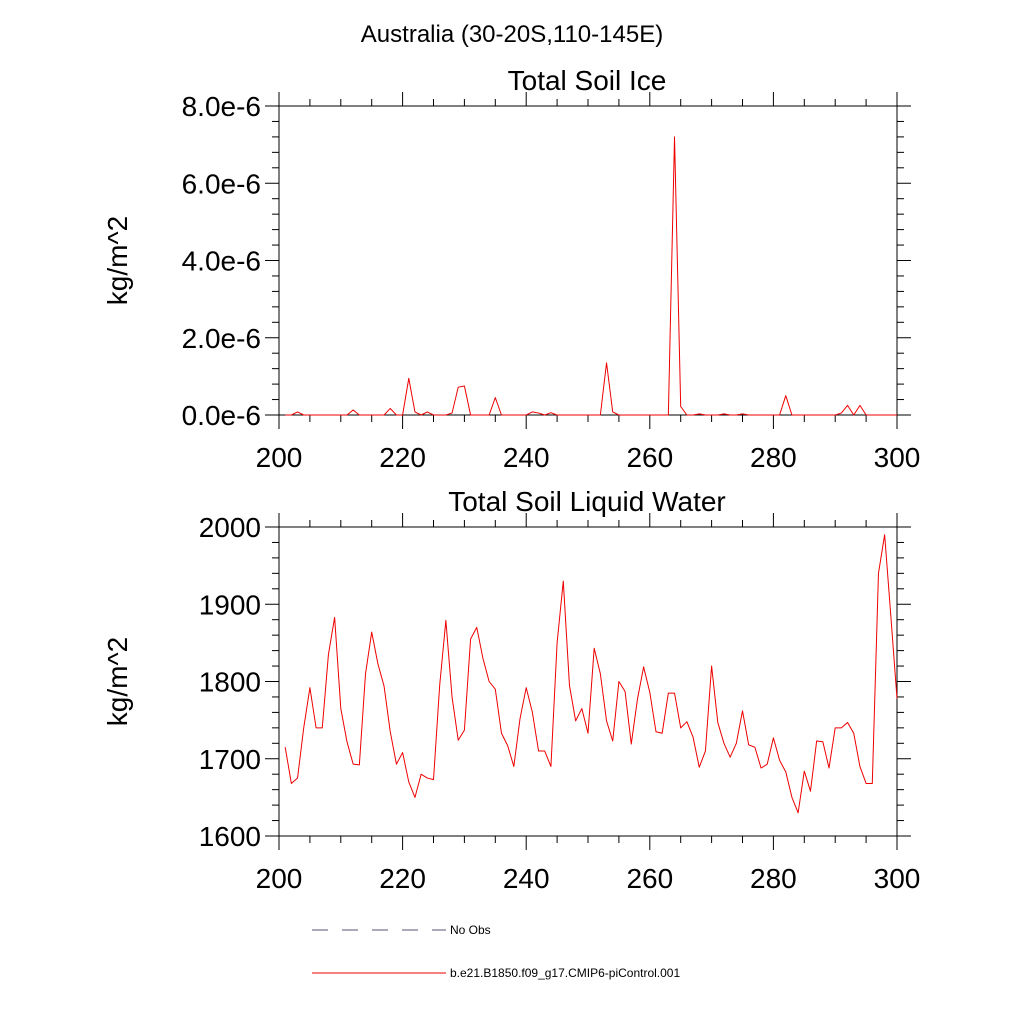 The width and height of the screenshot is (1024, 1029). Describe the element at coordinates (897, 878) in the screenshot. I see `soil-liquid-xtick-label: 300` at that location.